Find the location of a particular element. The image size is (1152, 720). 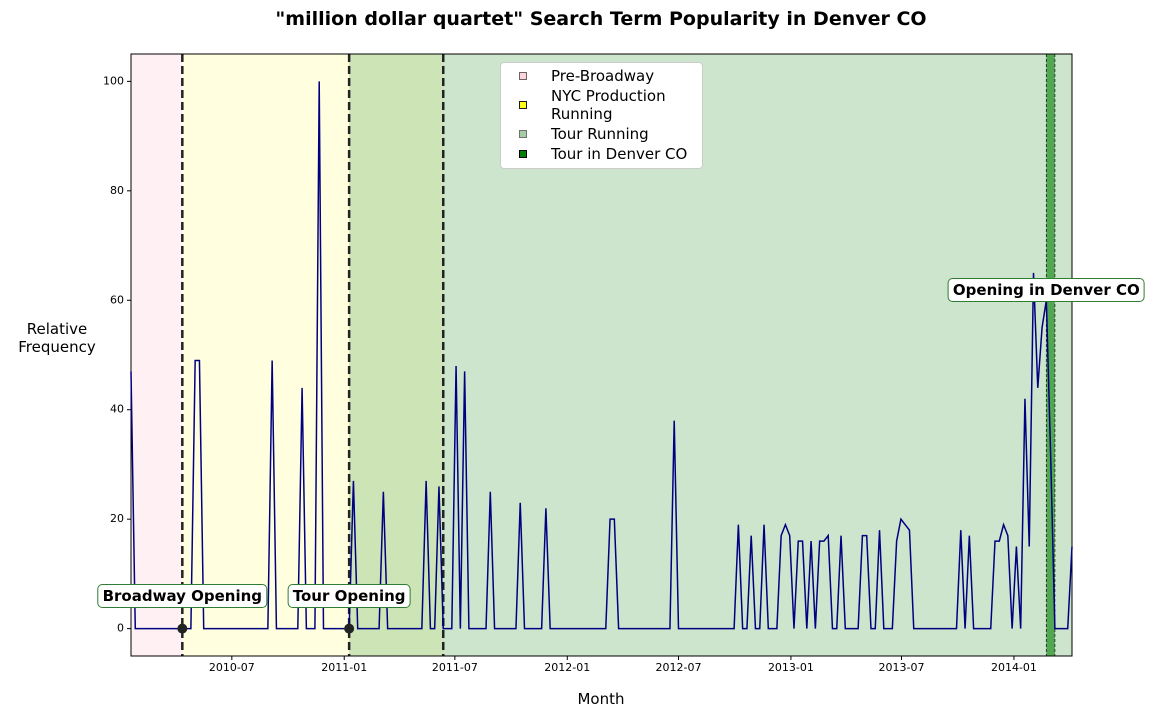

legend-entry: Tour in Denver CO is located at coordinates (601, 154).